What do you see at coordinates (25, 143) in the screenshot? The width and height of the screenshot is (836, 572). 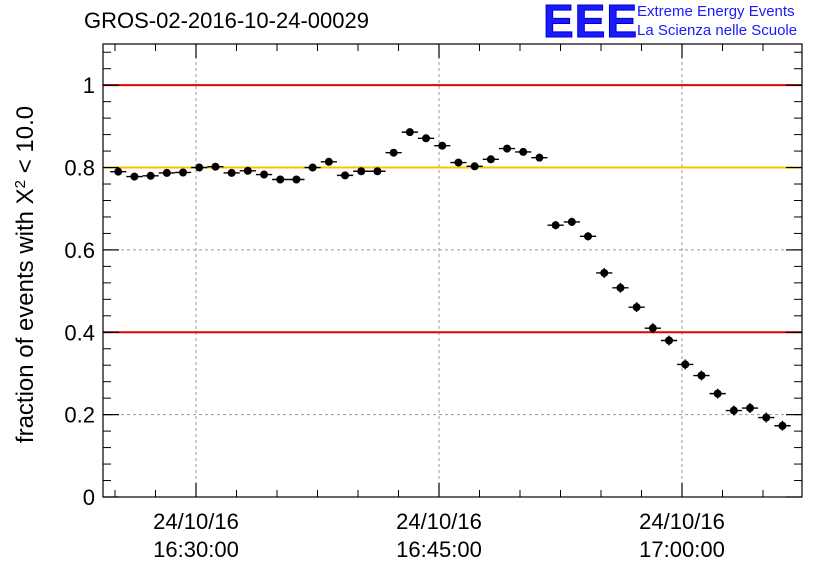 I see `y-axis-label-tail: < 10.0` at bounding box center [25, 143].